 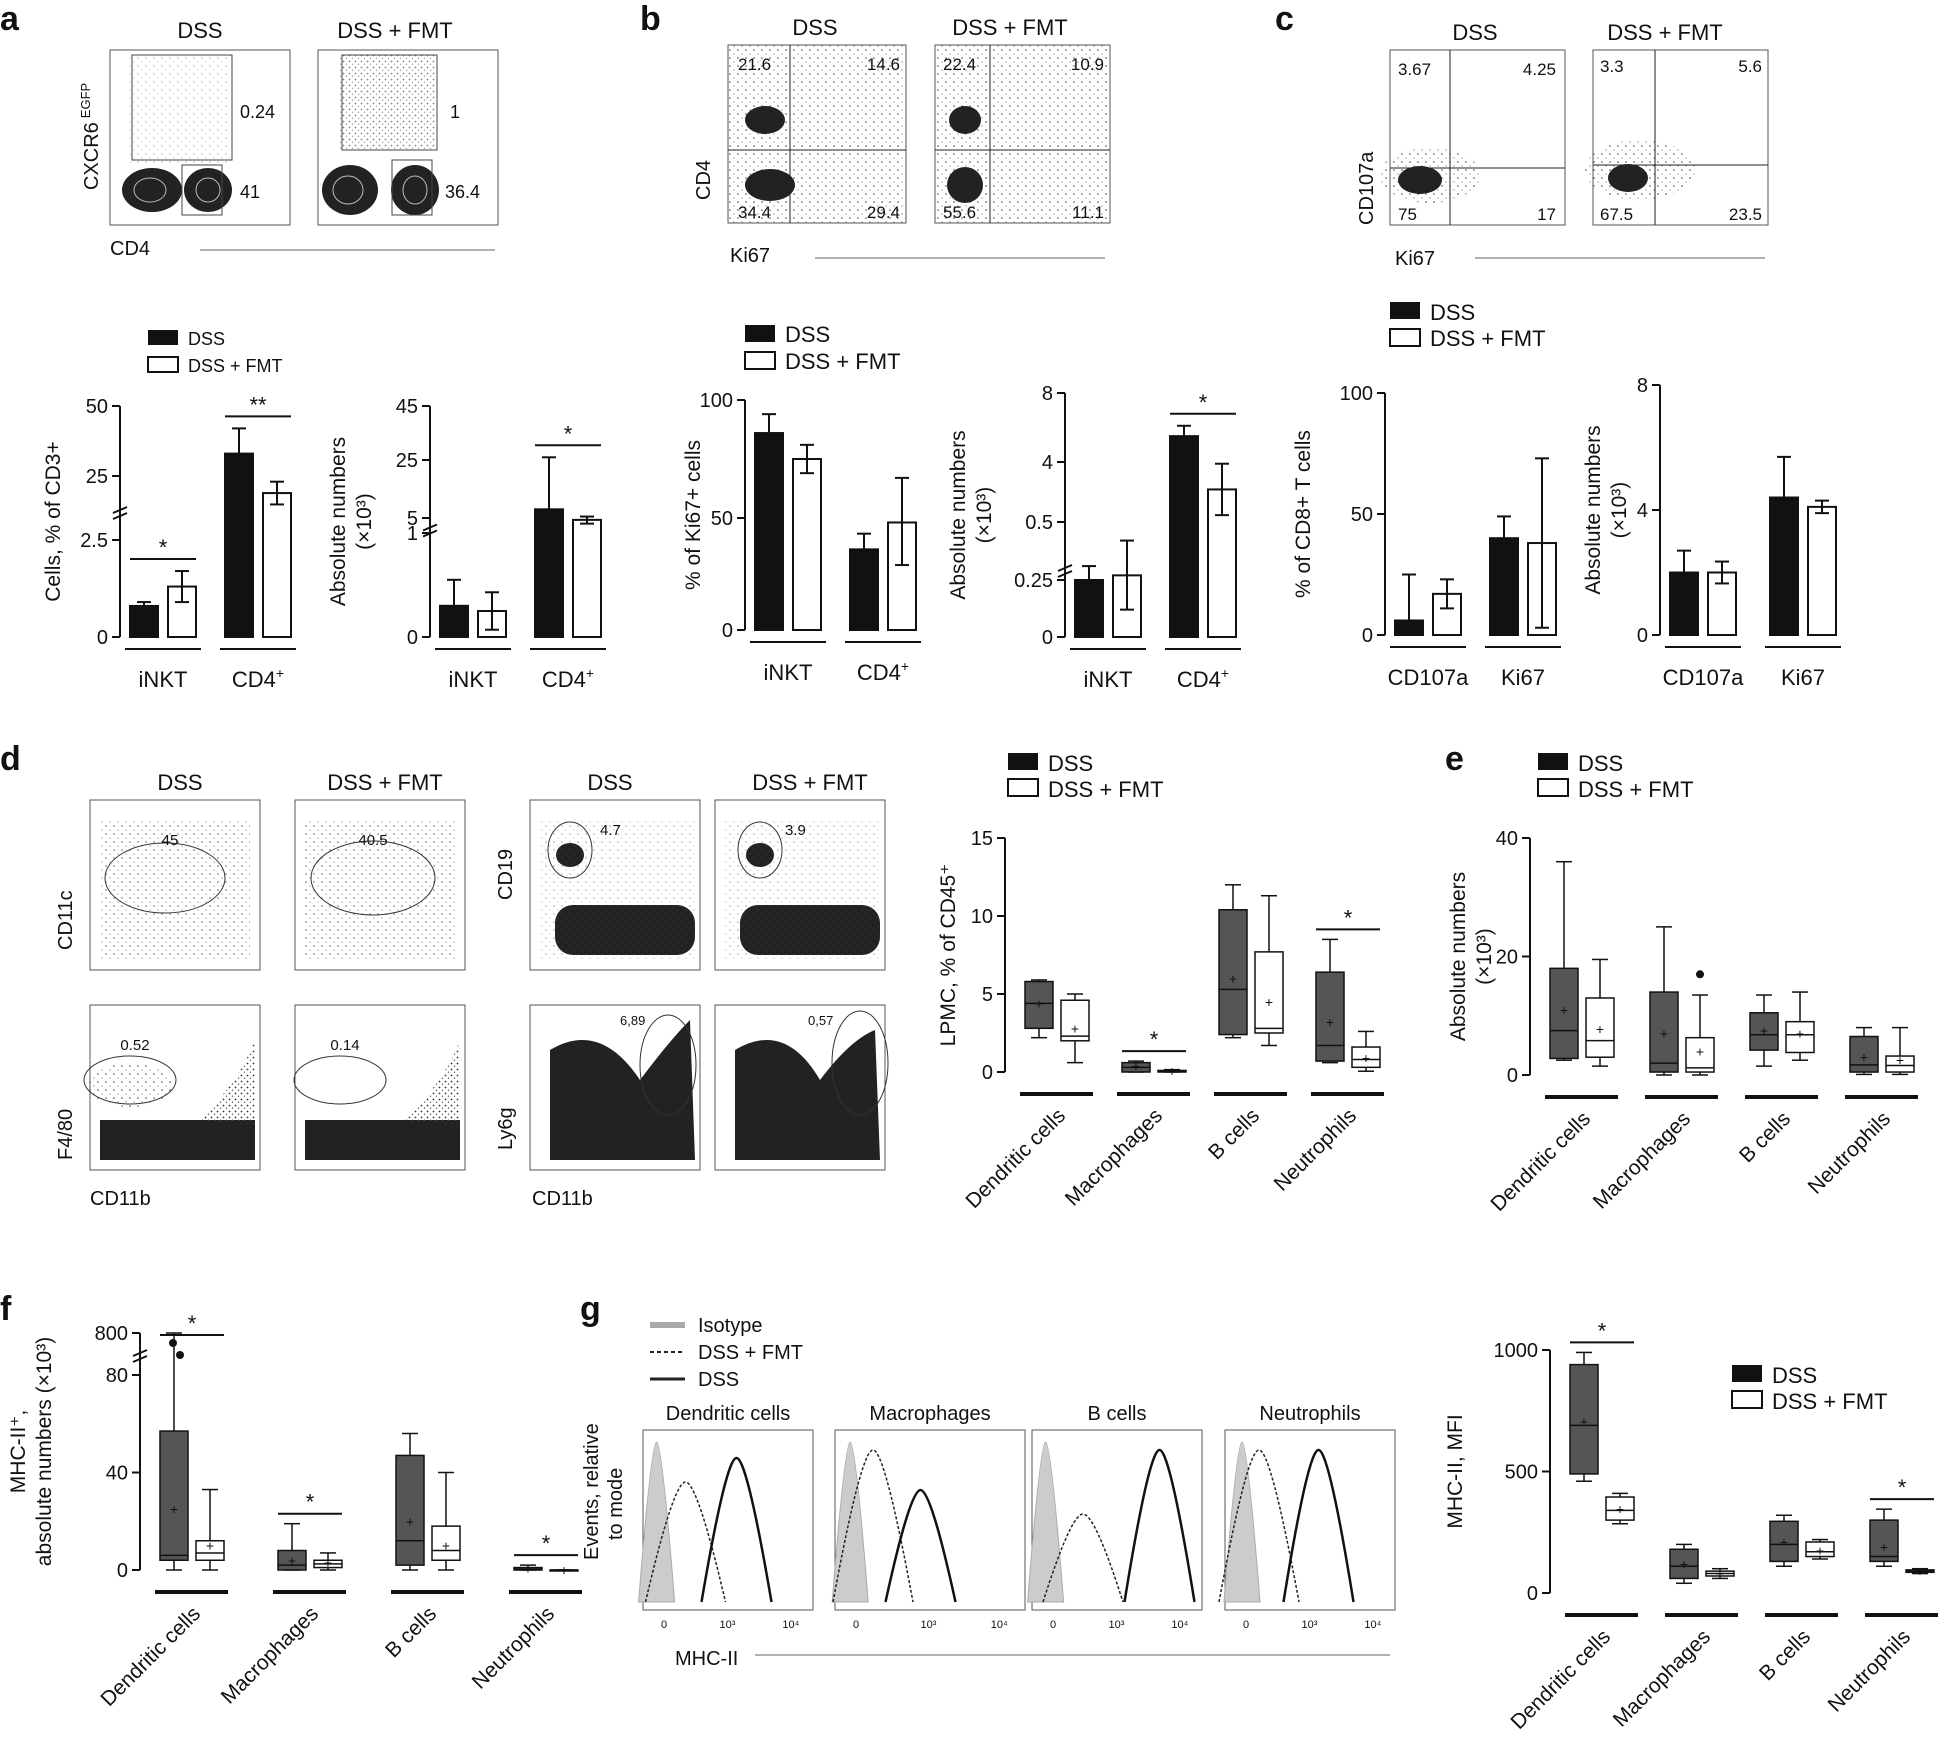 What do you see at coordinates (1407, 214) in the screenshot?
I see `flow-c-q3: 75` at bounding box center [1407, 214].